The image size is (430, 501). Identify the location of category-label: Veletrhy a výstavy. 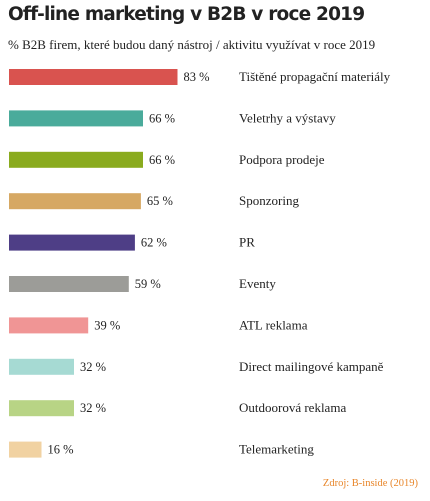
(287, 117).